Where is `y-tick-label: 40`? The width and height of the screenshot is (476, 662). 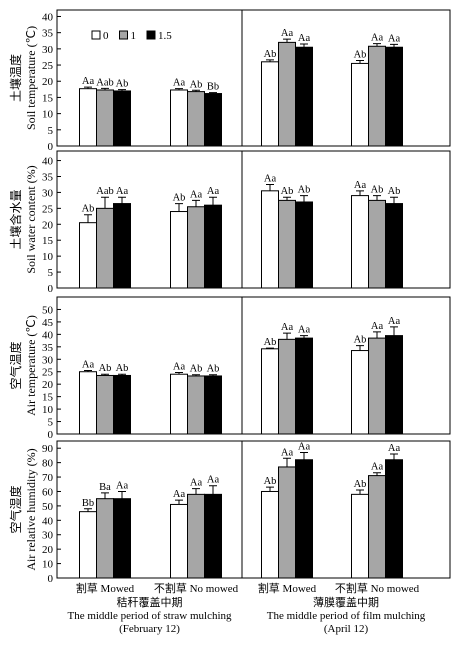
y-tick-label: 40 is located at coordinates (48, 17).